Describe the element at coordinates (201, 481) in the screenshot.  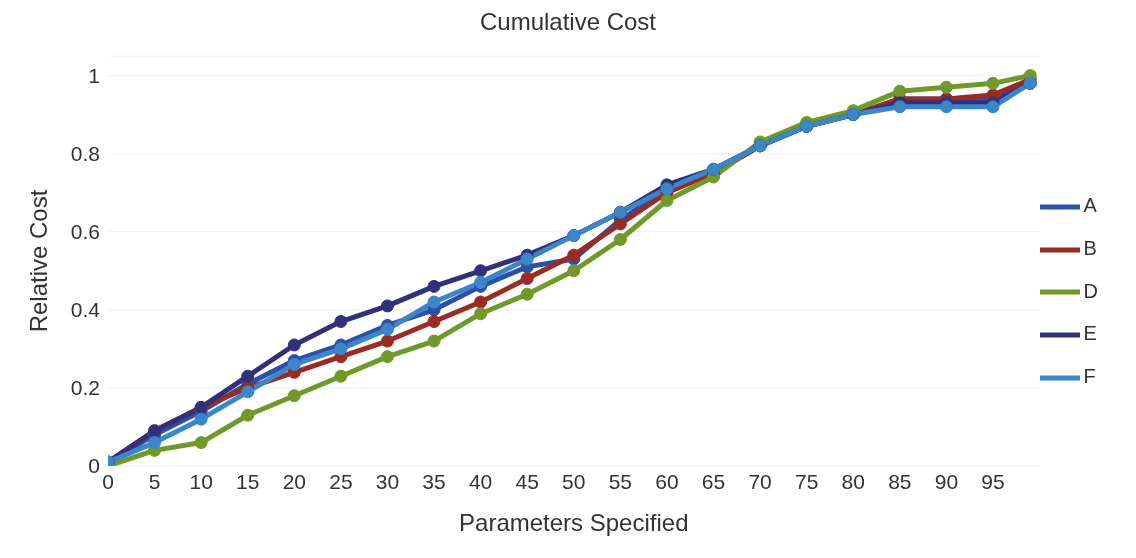
I see `x-tick-label: 10` at that location.